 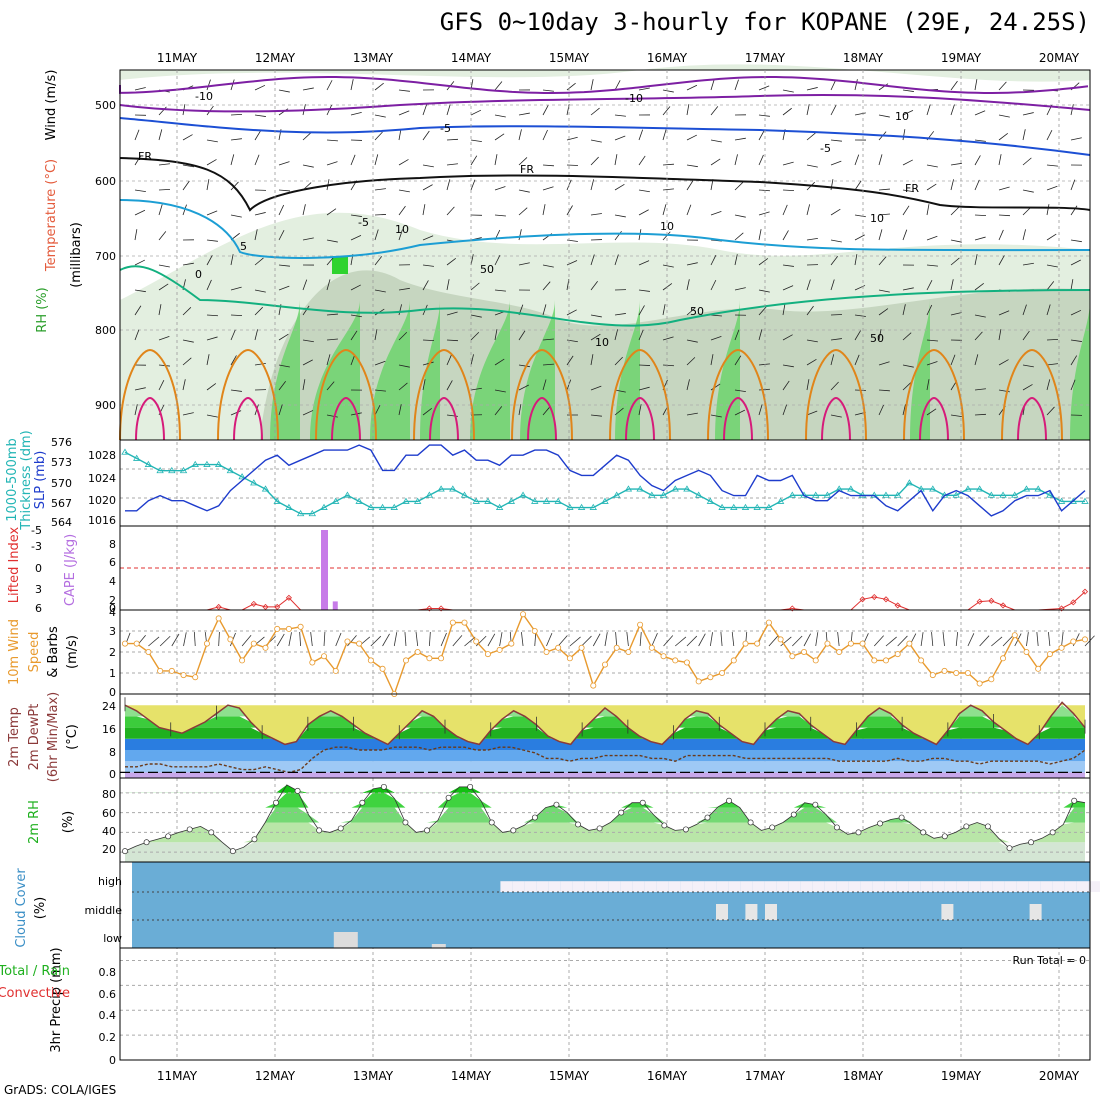 I want to click on cape-tick-label: 6, so click(x=112, y=562).